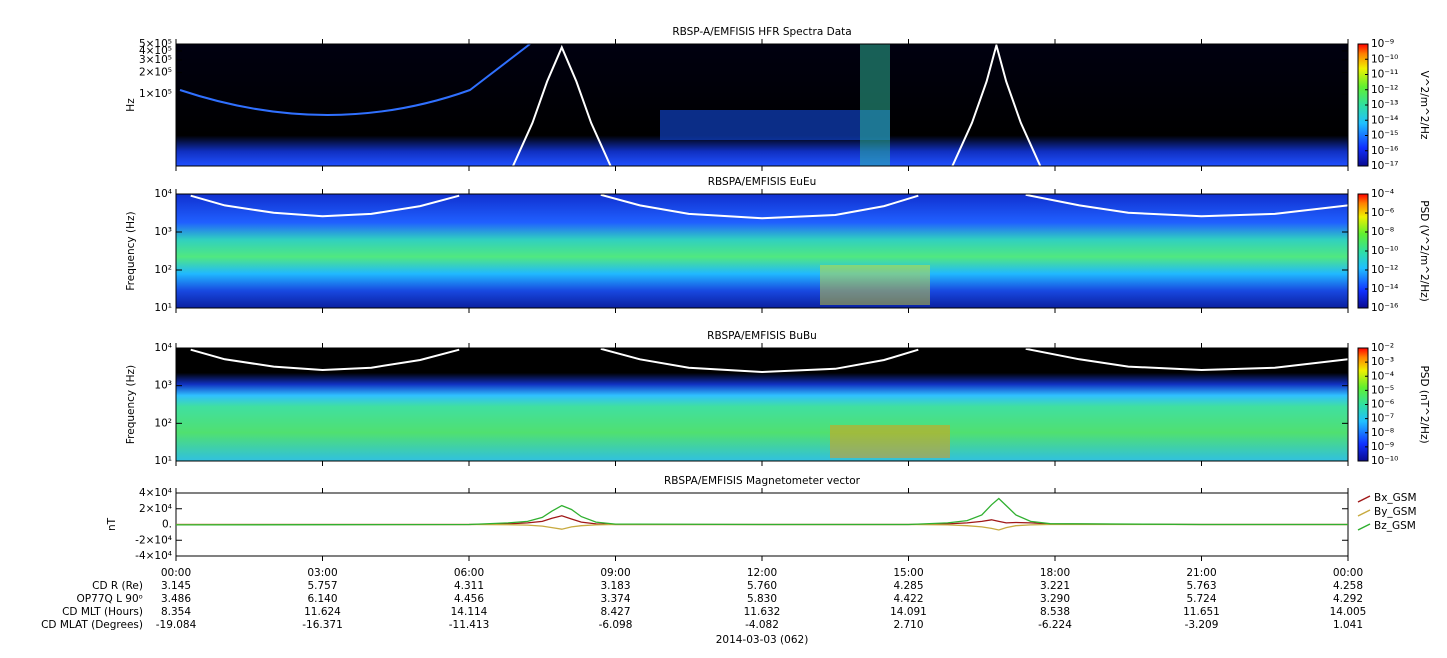 This screenshot has width=1447, height=658. I want to click on ephemeris-value: 3.145, so click(176, 586).